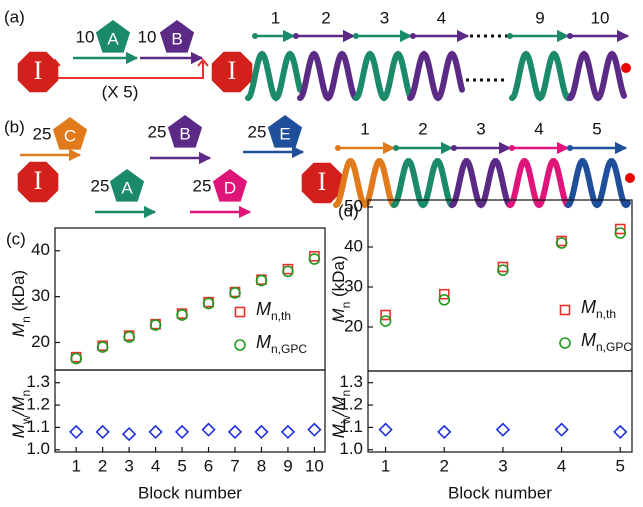  I want to click on y-tick-label: 1.2, so click(351, 404).